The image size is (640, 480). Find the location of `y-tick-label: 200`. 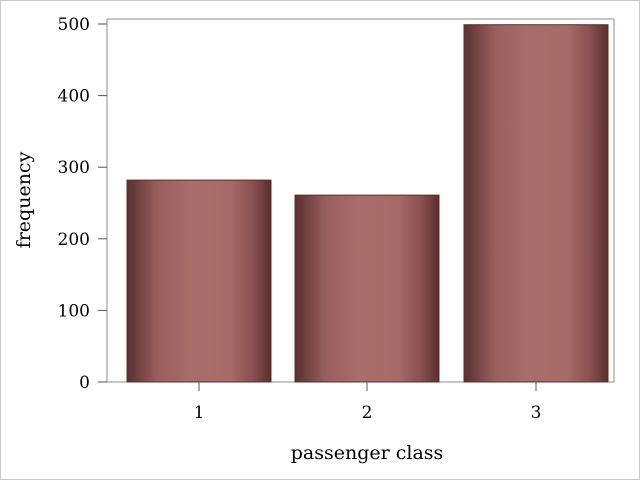

y-tick-label: 200 is located at coordinates (74, 240).